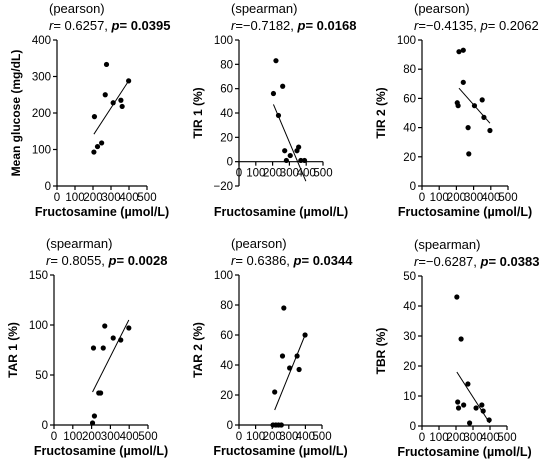  What do you see at coordinates (264, 260) in the screenshot?
I see `r-value: = 0.6386,` at bounding box center [264, 260].